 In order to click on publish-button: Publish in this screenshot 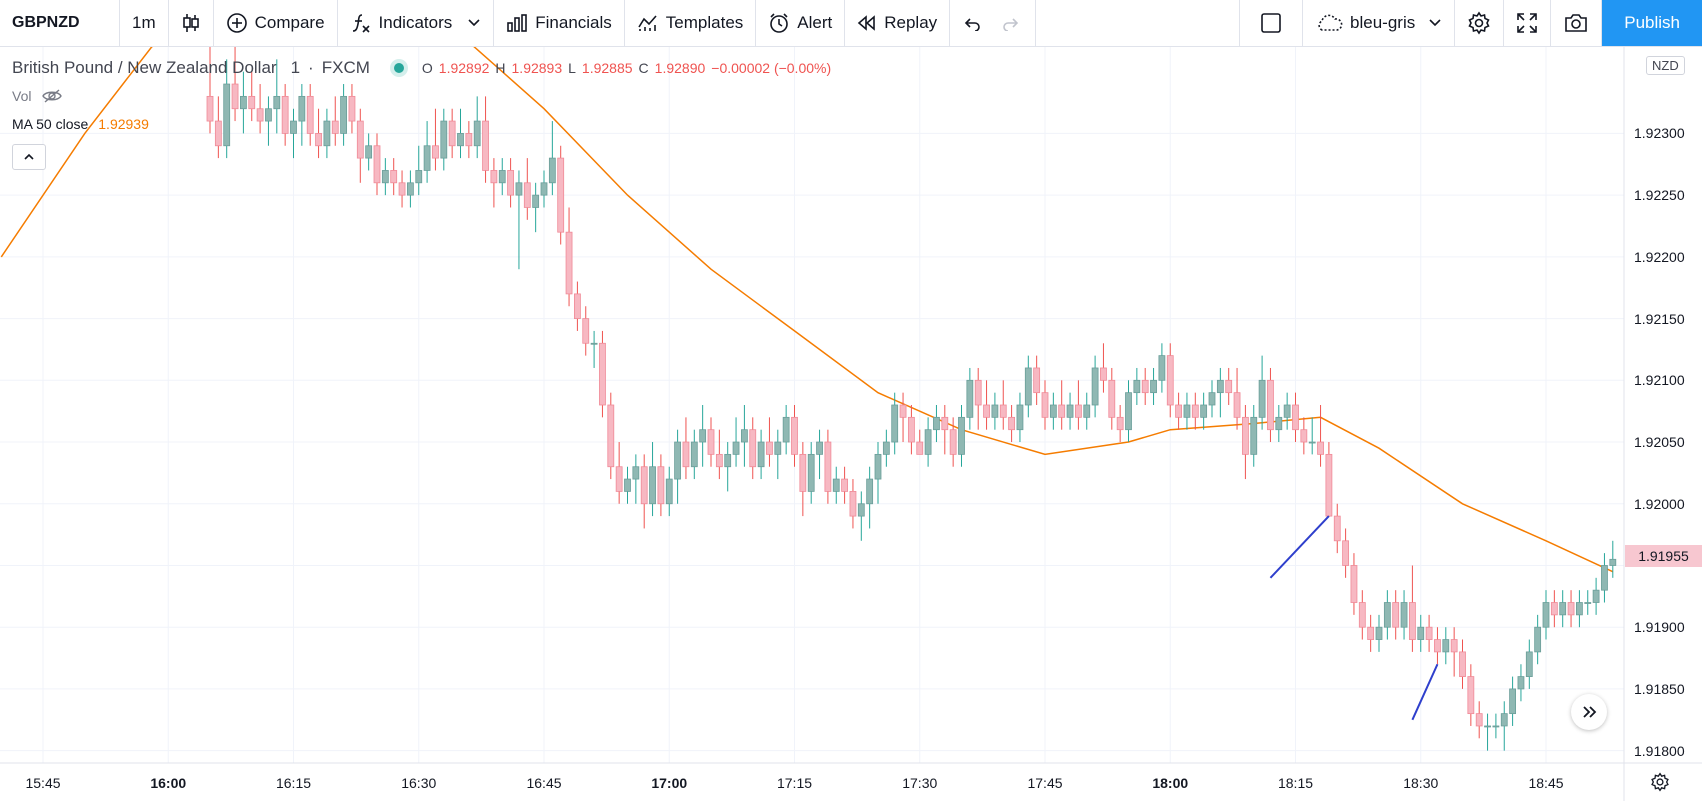, I will do `click(1652, 23)`.